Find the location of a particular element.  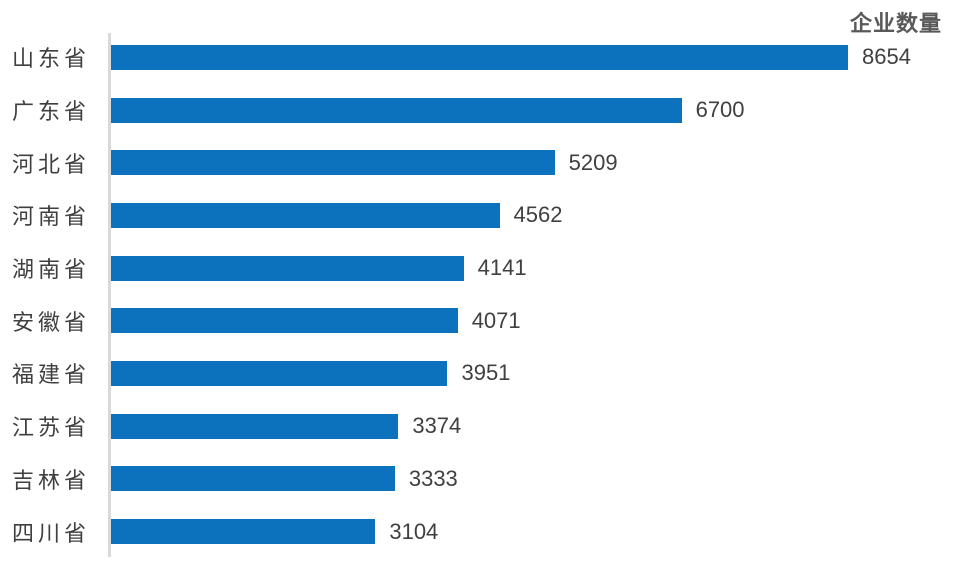

value-label: 4562 is located at coordinates (538, 215).